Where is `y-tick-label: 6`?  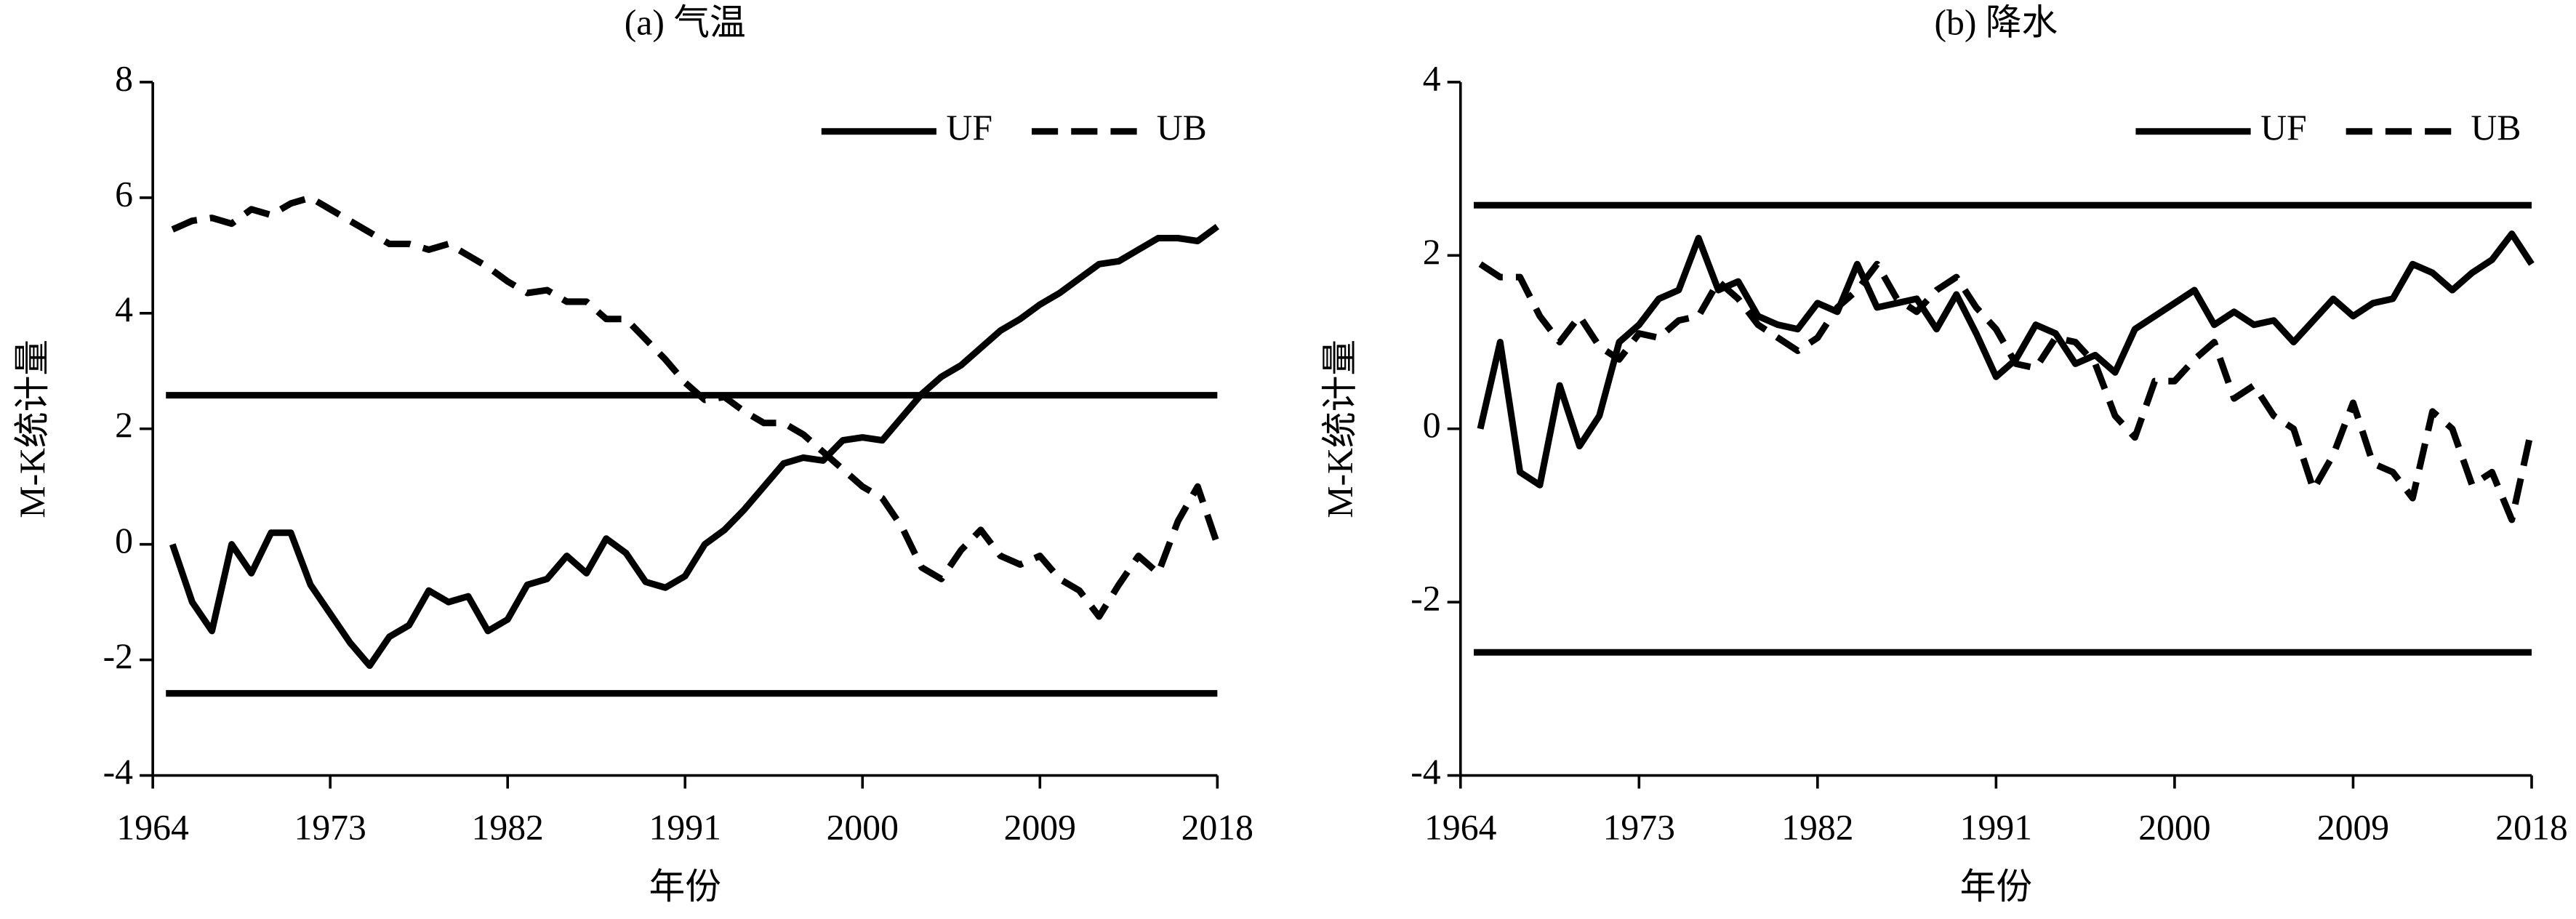
y-tick-label: 6 is located at coordinates (124, 194).